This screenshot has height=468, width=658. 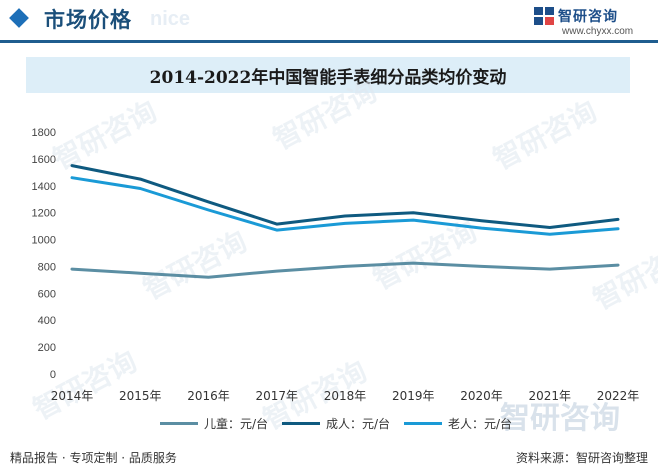 What do you see at coordinates (47, 267) in the screenshot?
I see `y-tick-label: 800` at bounding box center [47, 267].